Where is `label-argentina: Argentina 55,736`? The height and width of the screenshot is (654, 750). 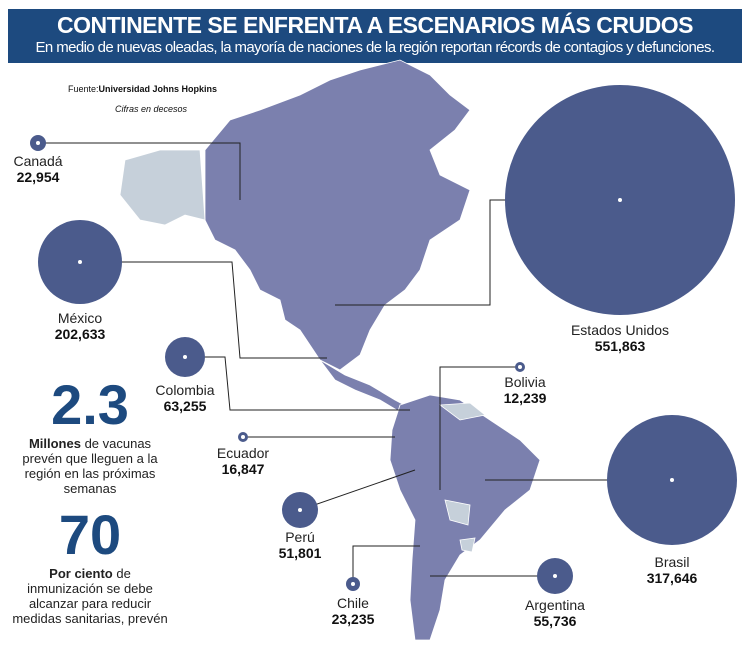 label-argentina: Argentina 55,736 is located at coordinates (555, 613).